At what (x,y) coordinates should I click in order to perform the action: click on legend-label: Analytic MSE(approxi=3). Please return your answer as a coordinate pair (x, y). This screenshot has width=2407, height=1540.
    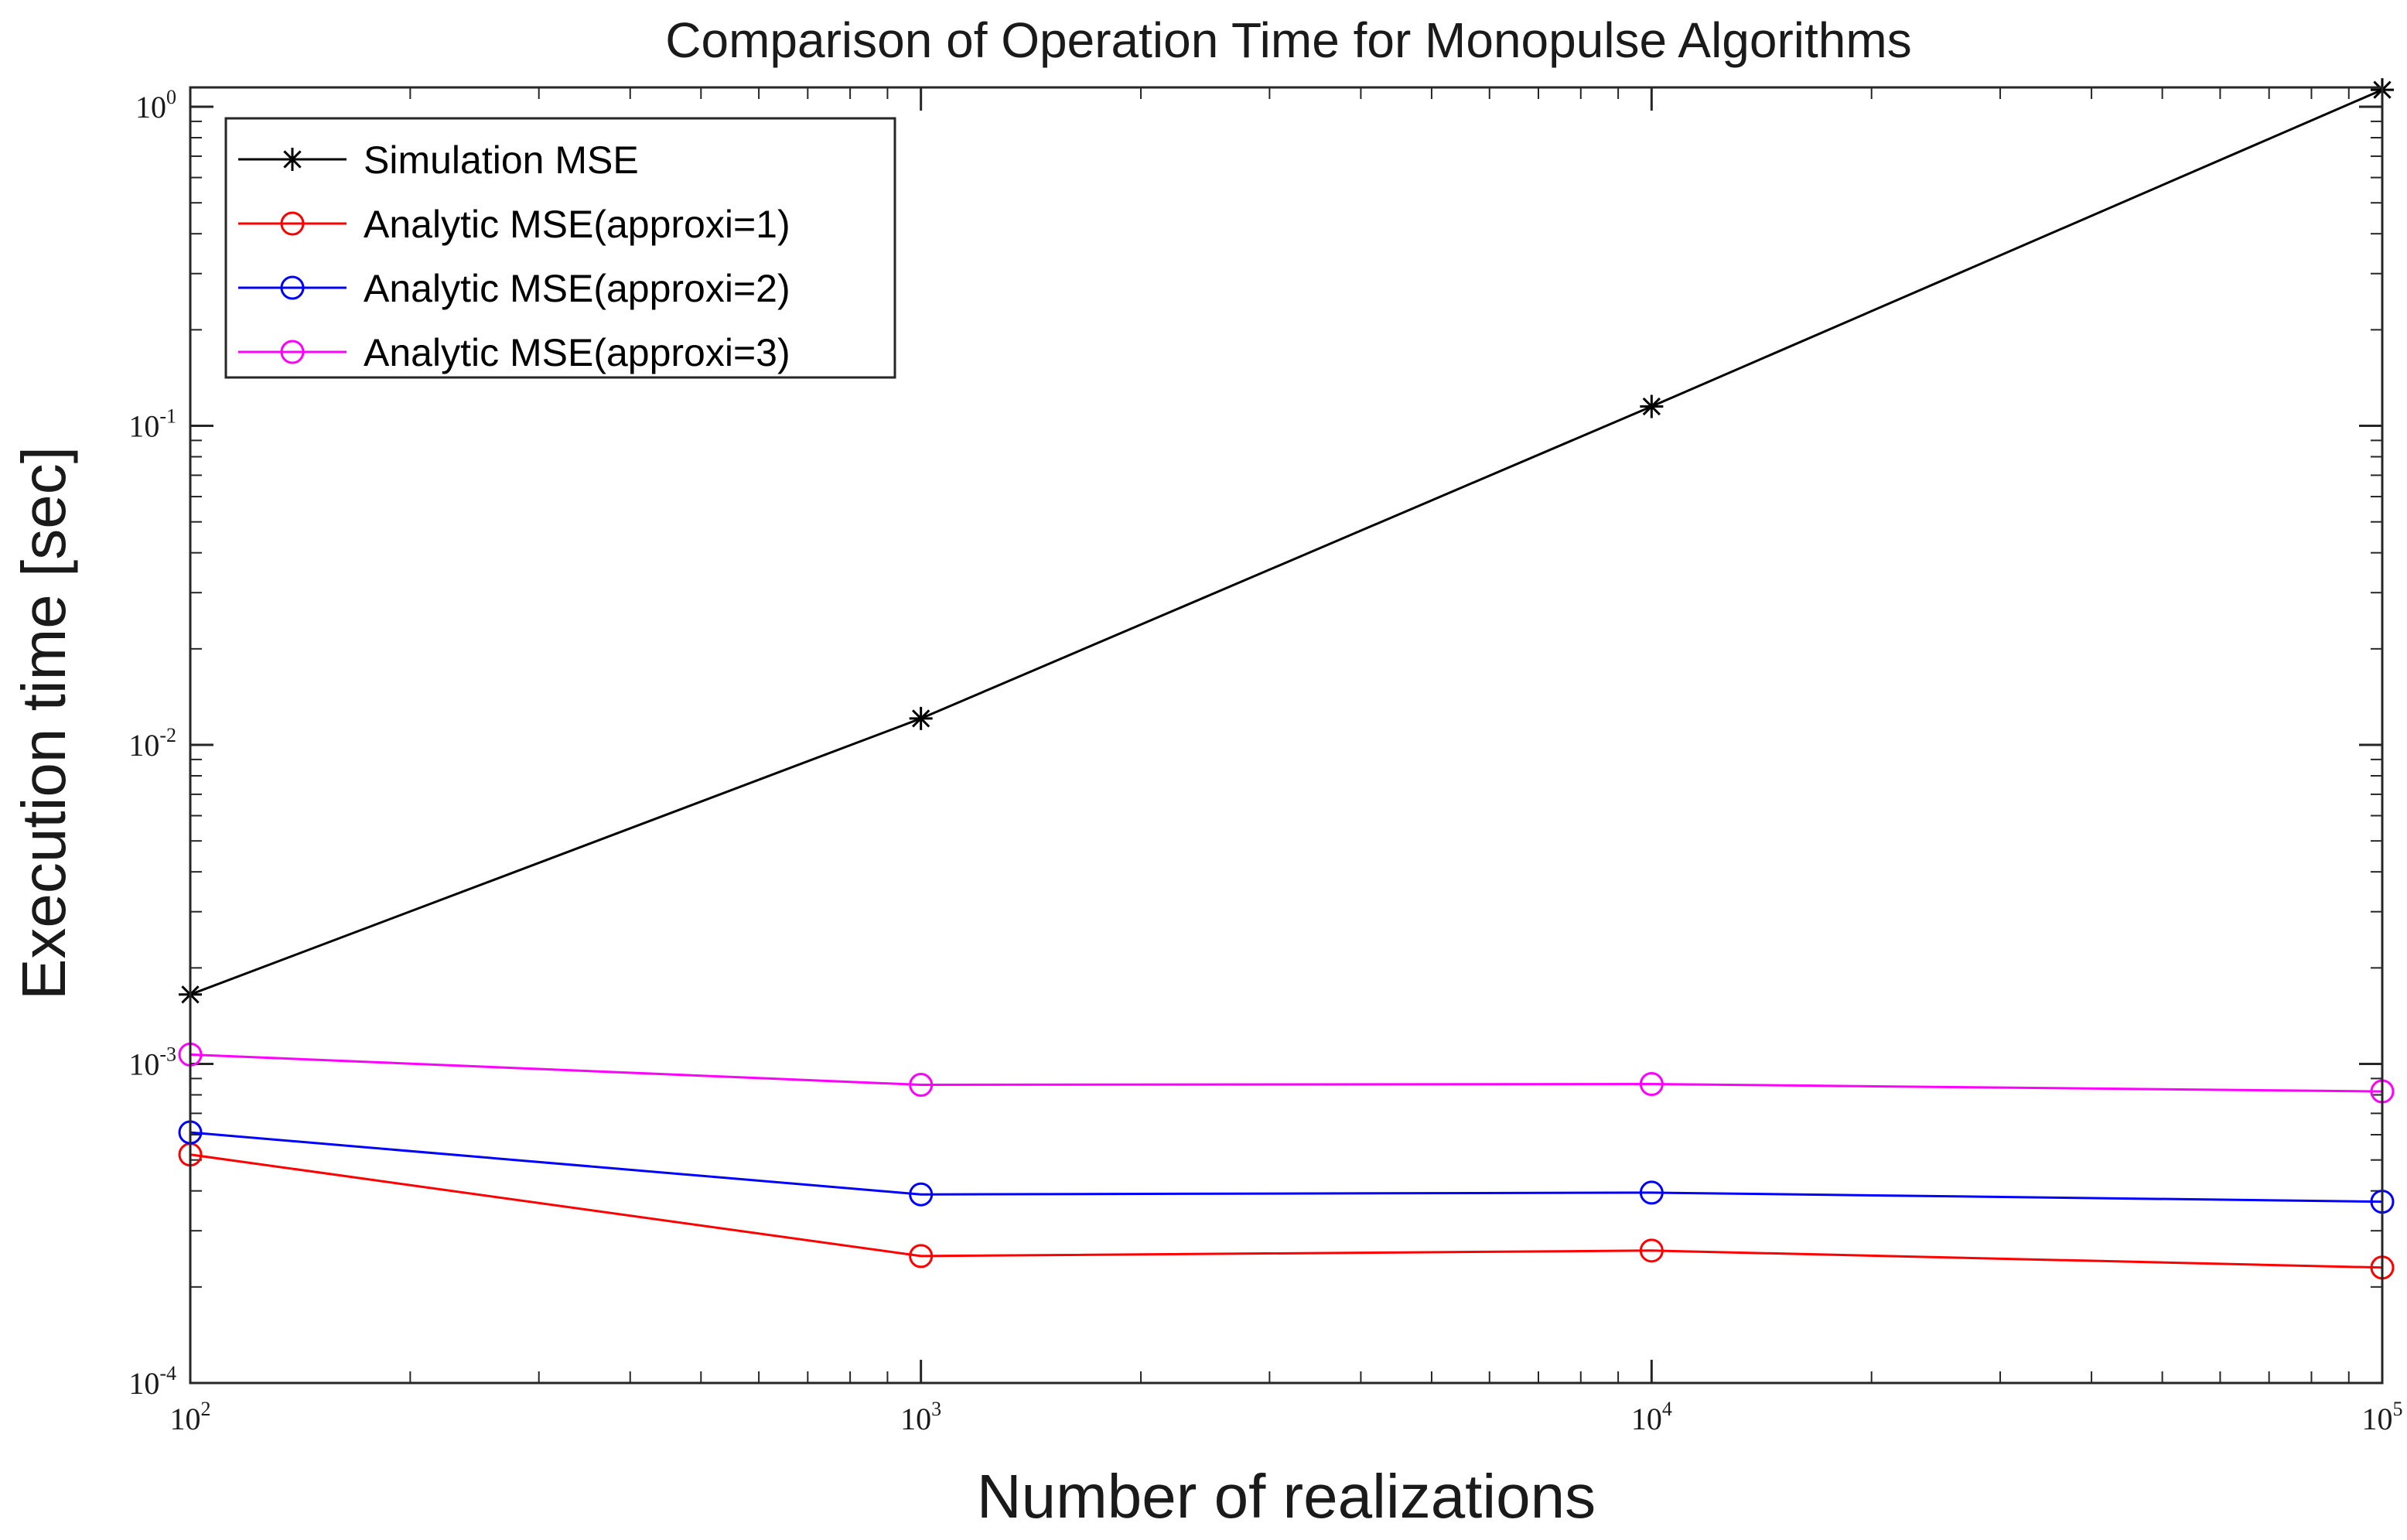
    Looking at the image, I should click on (577, 353).